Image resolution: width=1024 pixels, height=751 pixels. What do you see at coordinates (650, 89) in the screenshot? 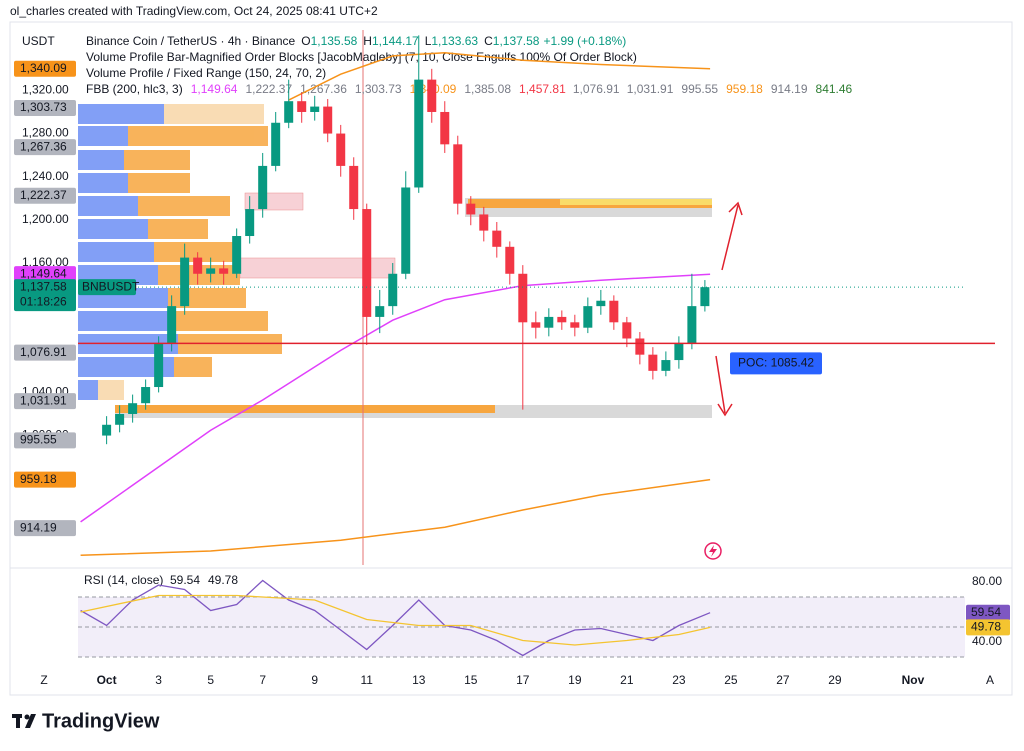
I see `fbb-value: 1,031.91` at bounding box center [650, 89].